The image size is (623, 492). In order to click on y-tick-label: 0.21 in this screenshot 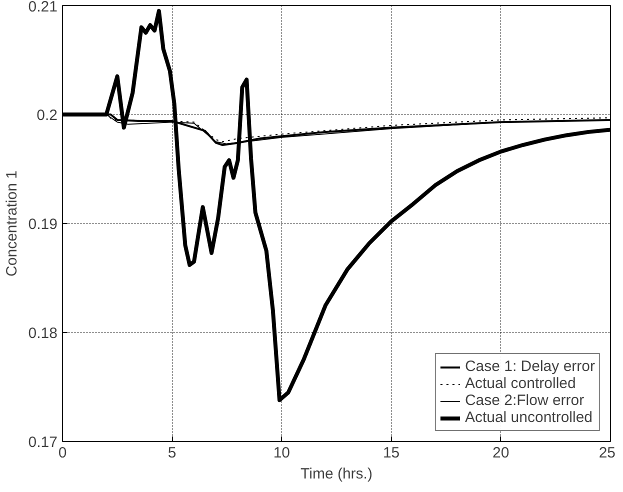, I will do `click(43, 8)`.